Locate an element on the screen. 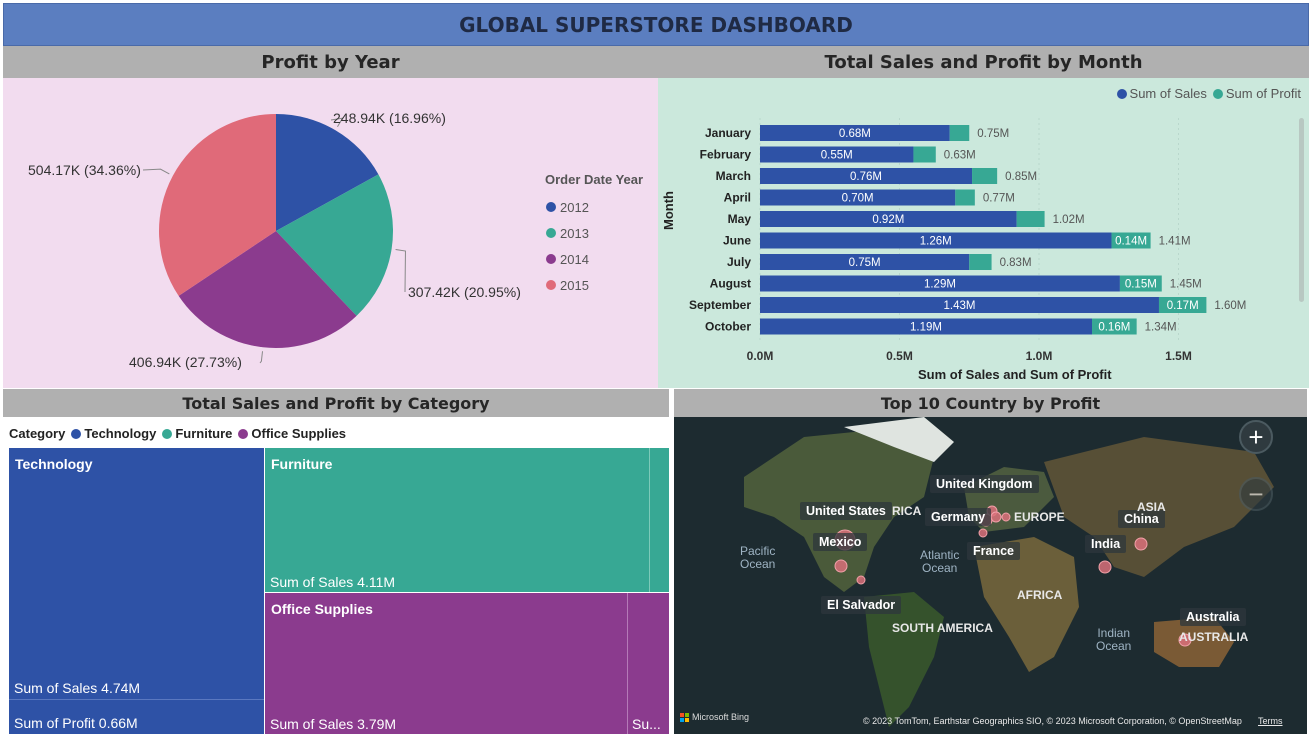 The width and height of the screenshot is (1312, 737). bar-sales-October is located at coordinates (926, 326).